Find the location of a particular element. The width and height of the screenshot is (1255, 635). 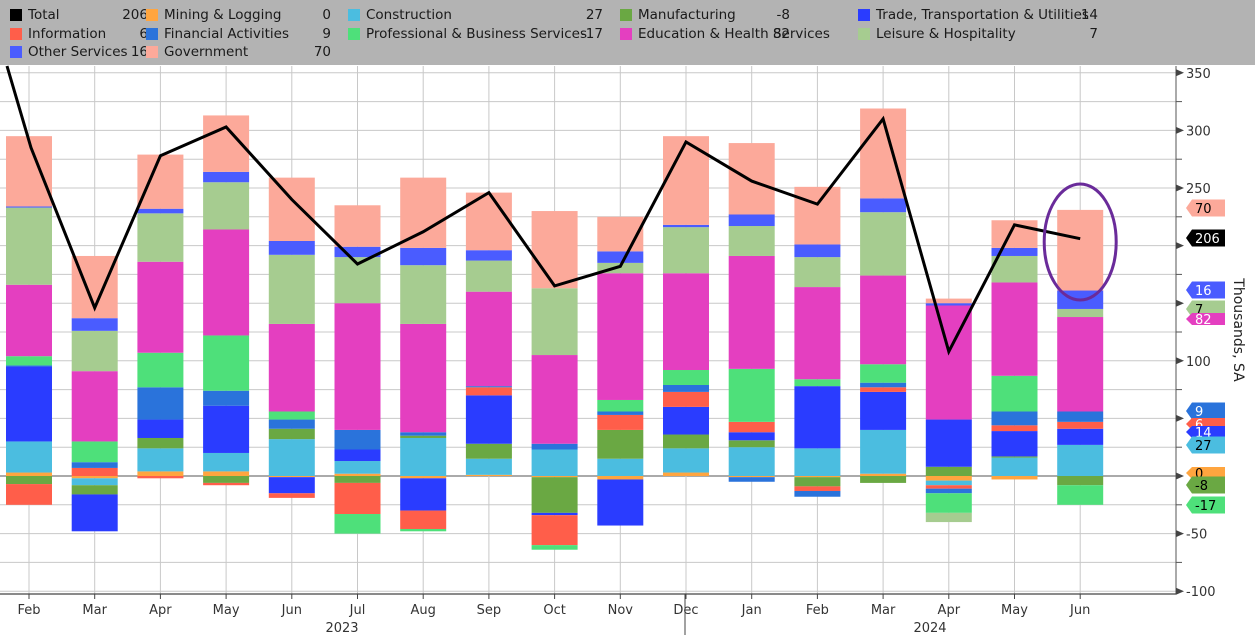

end-label-value: 7 is located at coordinates (1199, 310).